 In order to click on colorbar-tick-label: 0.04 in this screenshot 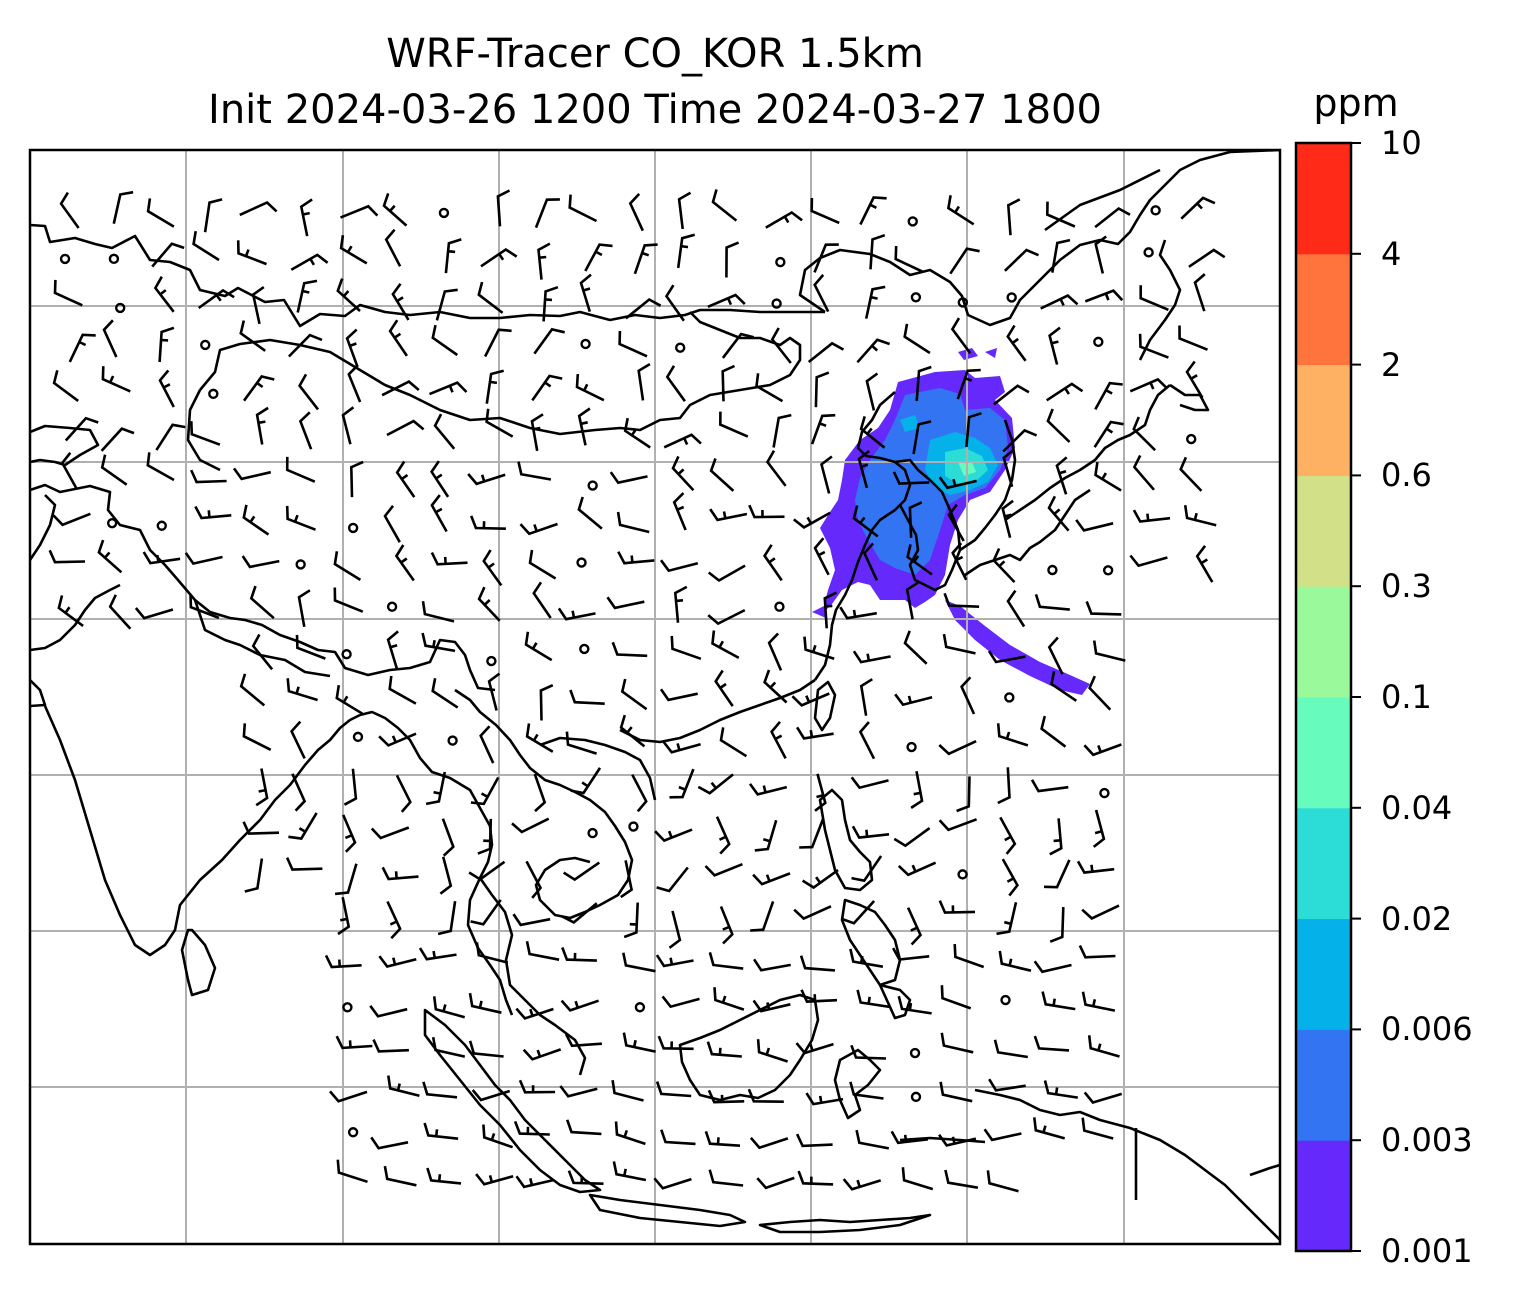, I will do `click(1417, 807)`.